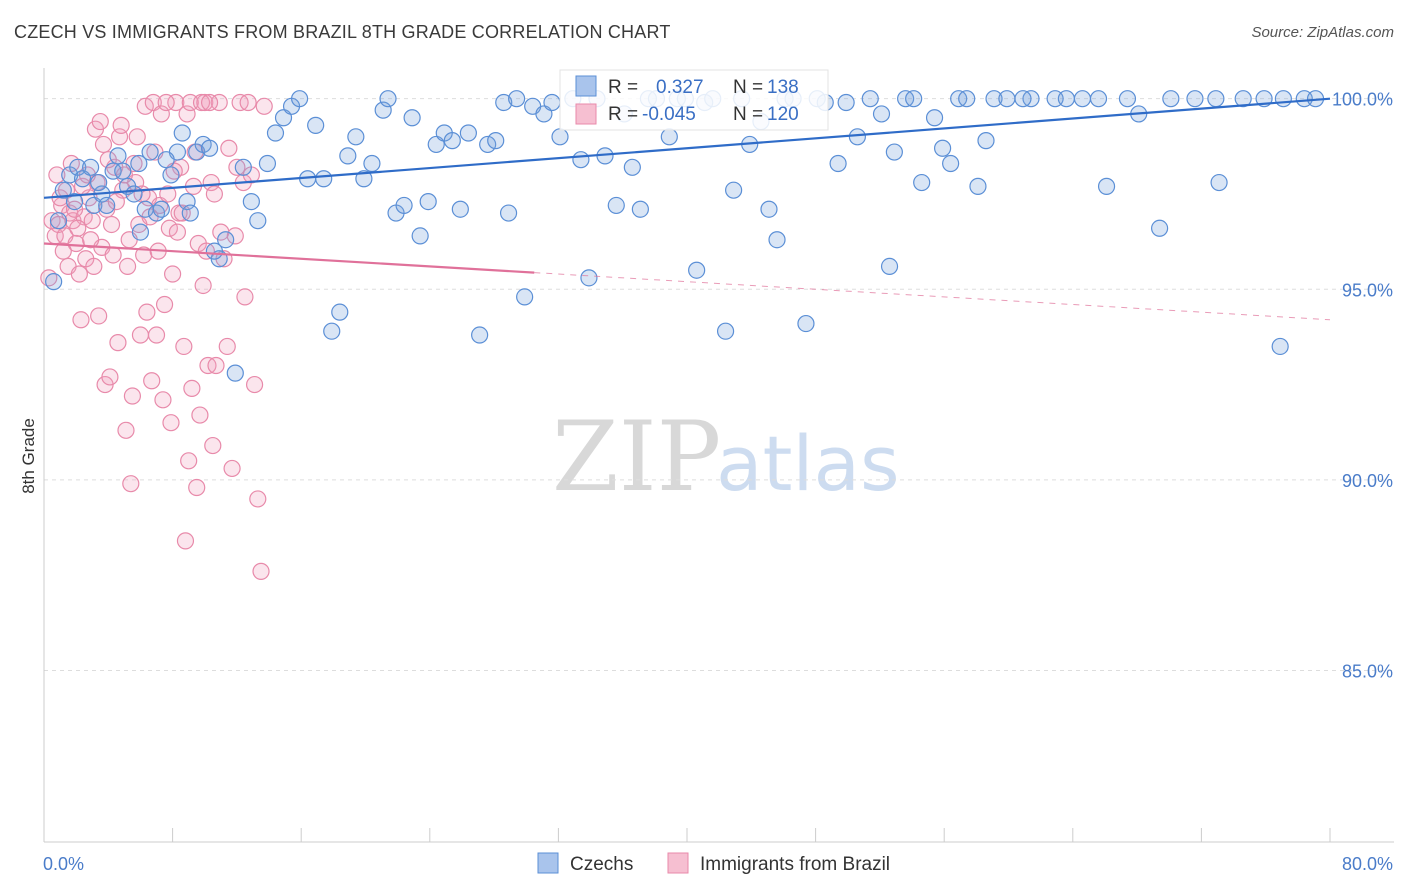  What do you see at coordinates (669, 114) in the screenshot?
I see `legend-brazil-r-value: -0.045` at bounding box center [669, 114].